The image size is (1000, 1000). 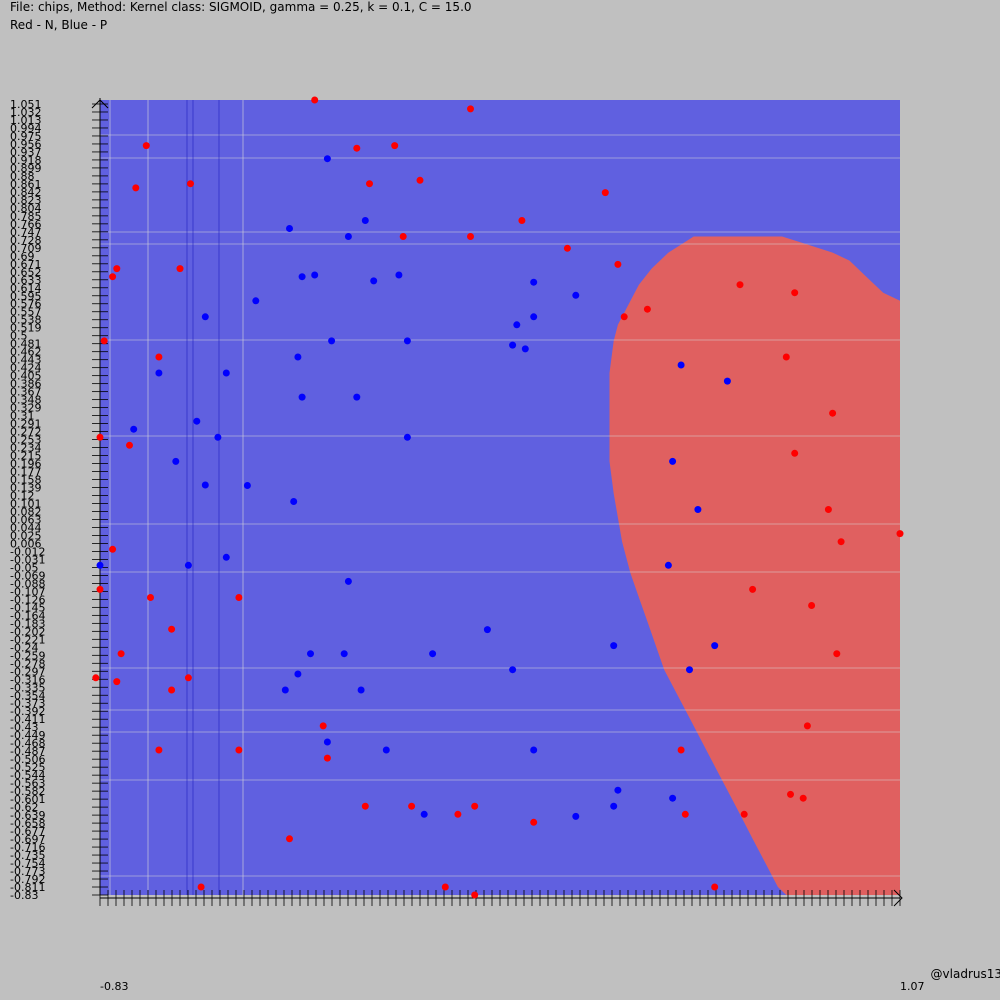 I want to click on y-tick-label: 0.405, so click(x=26, y=376).